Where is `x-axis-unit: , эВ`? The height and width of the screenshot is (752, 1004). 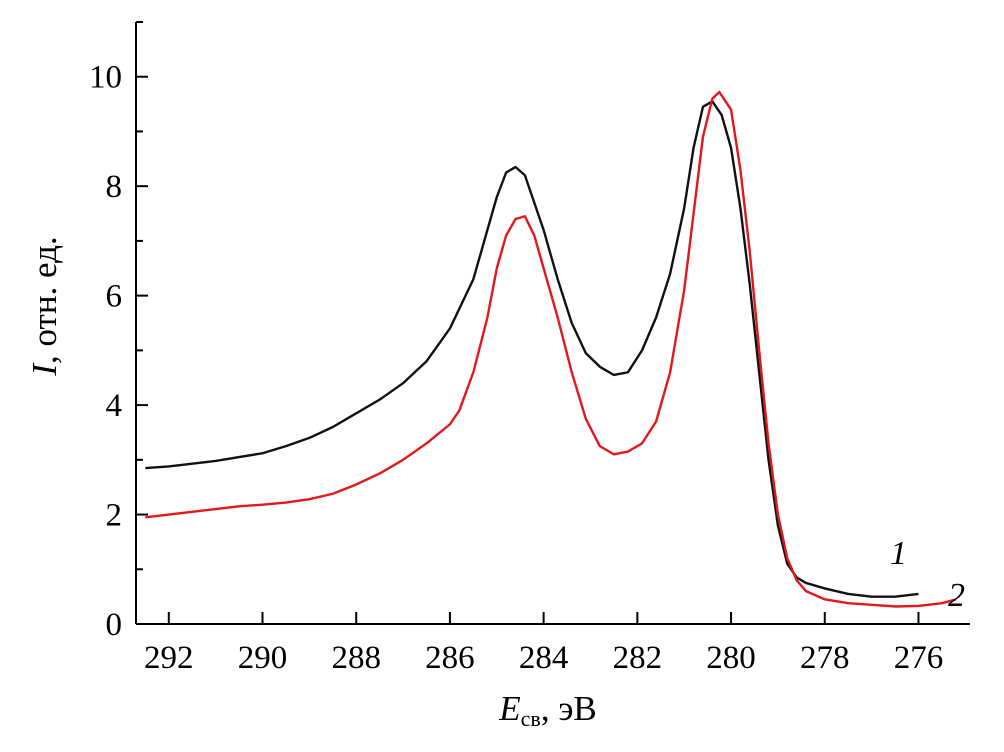
x-axis-unit: , эВ is located at coordinates (569, 708).